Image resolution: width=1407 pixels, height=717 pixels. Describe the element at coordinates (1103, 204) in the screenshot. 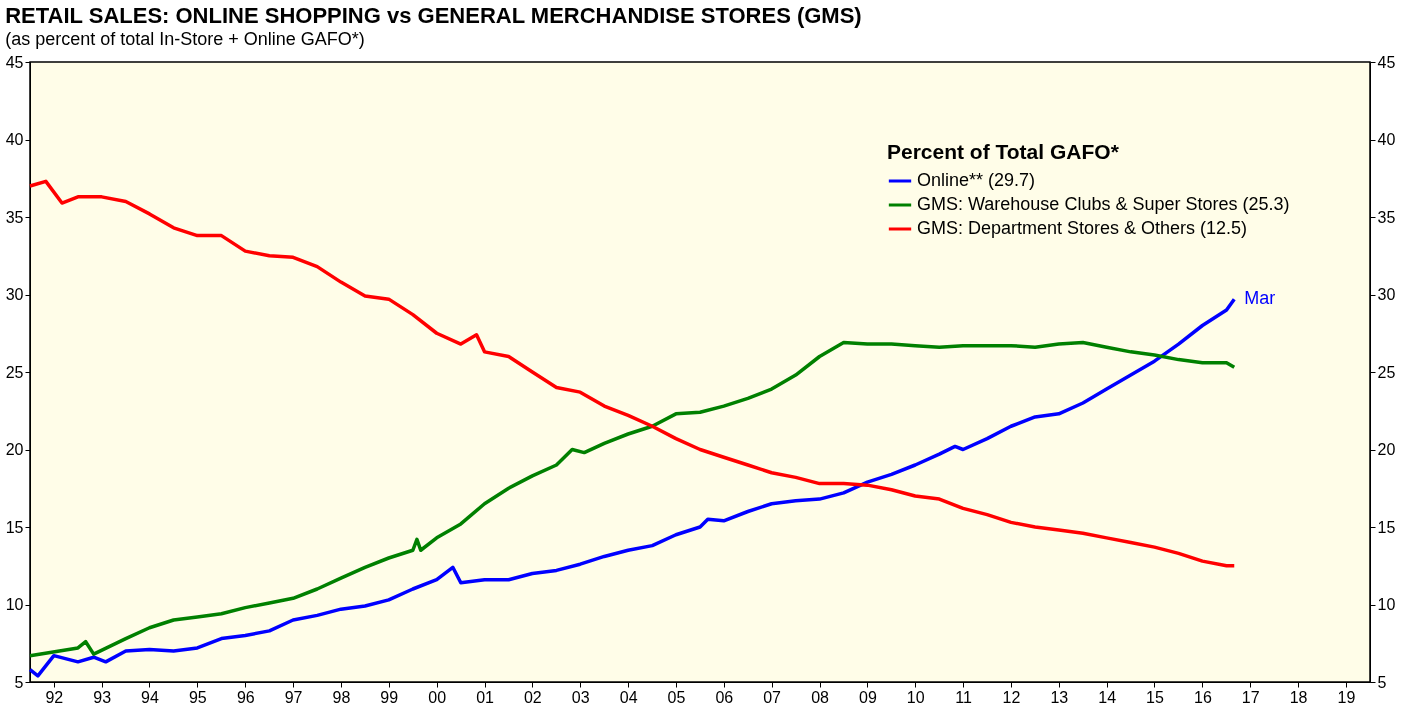

I see `legend-label: GMS: Warehouse Clubs & Super Stores (25.3)` at that location.